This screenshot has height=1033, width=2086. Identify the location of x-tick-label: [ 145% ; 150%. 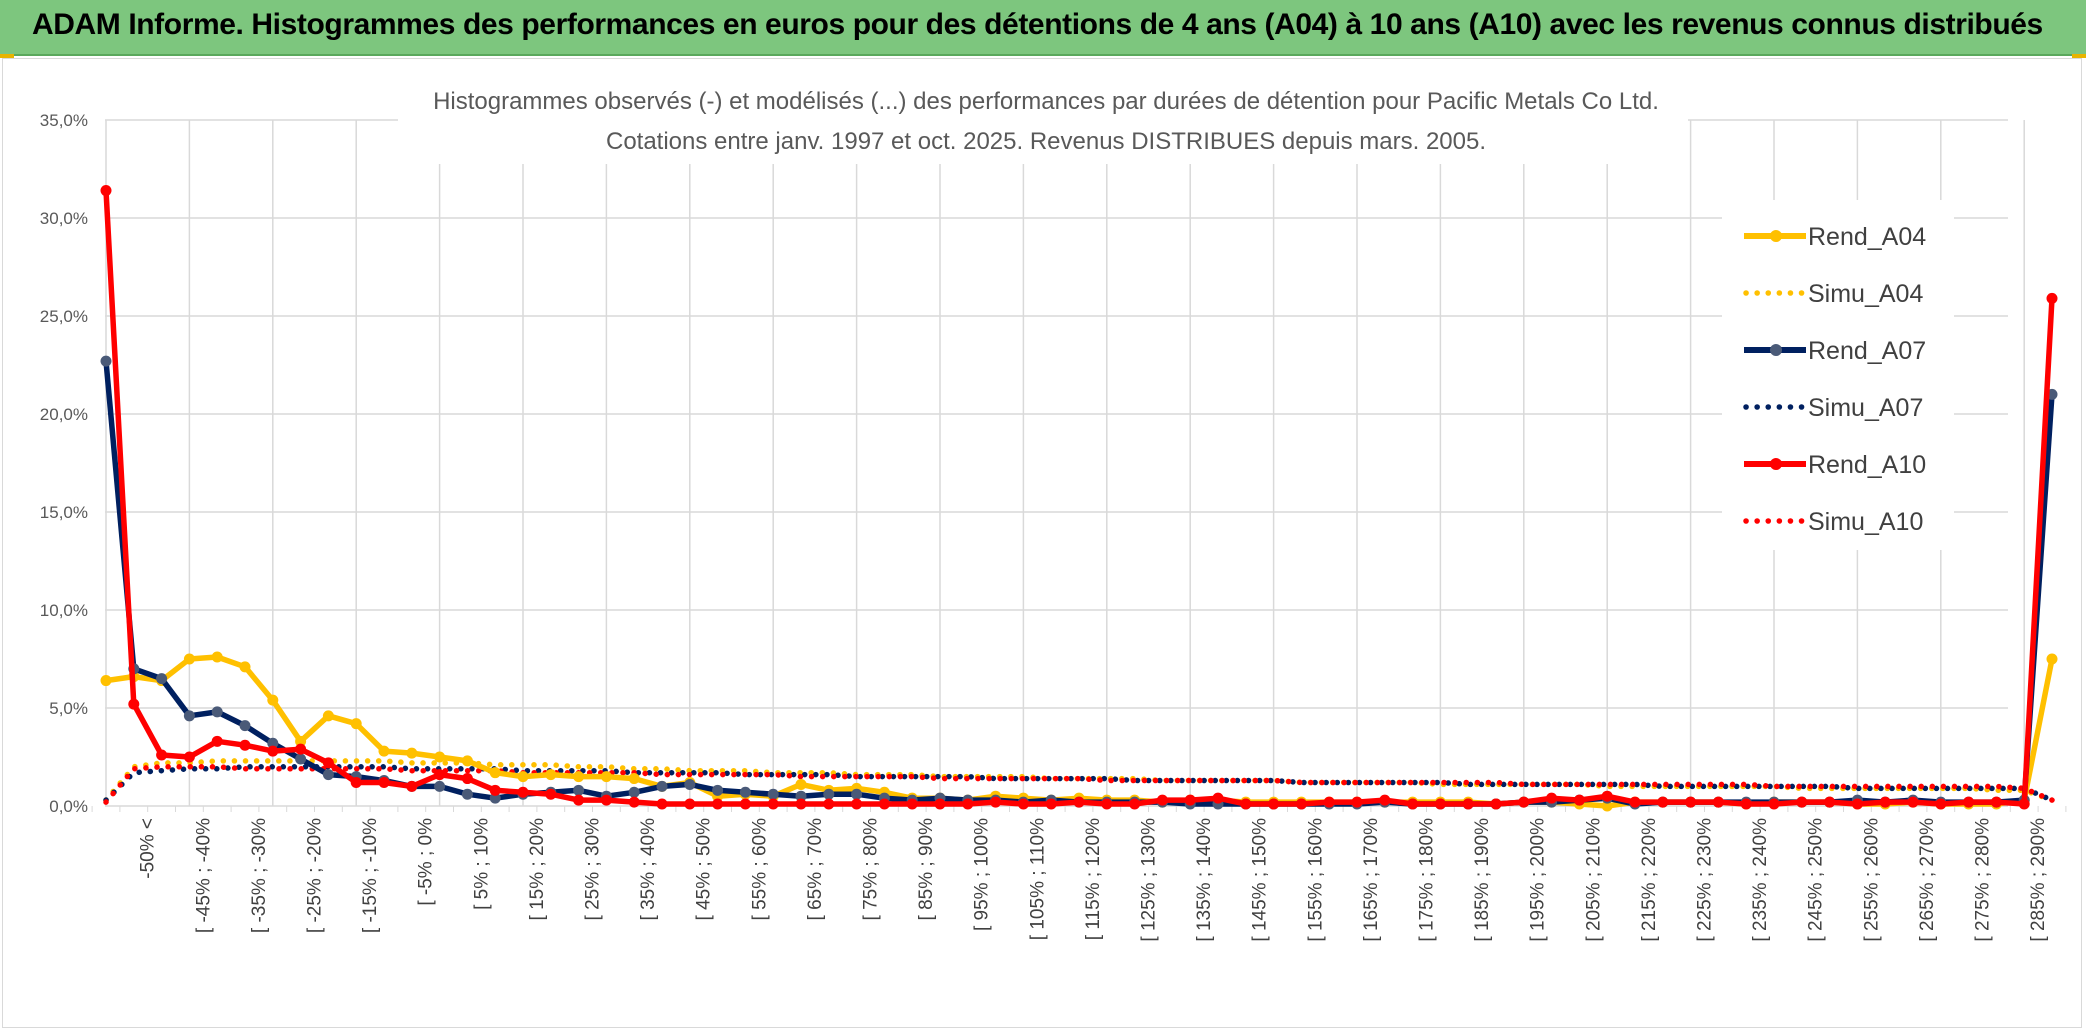
(1260, 880).